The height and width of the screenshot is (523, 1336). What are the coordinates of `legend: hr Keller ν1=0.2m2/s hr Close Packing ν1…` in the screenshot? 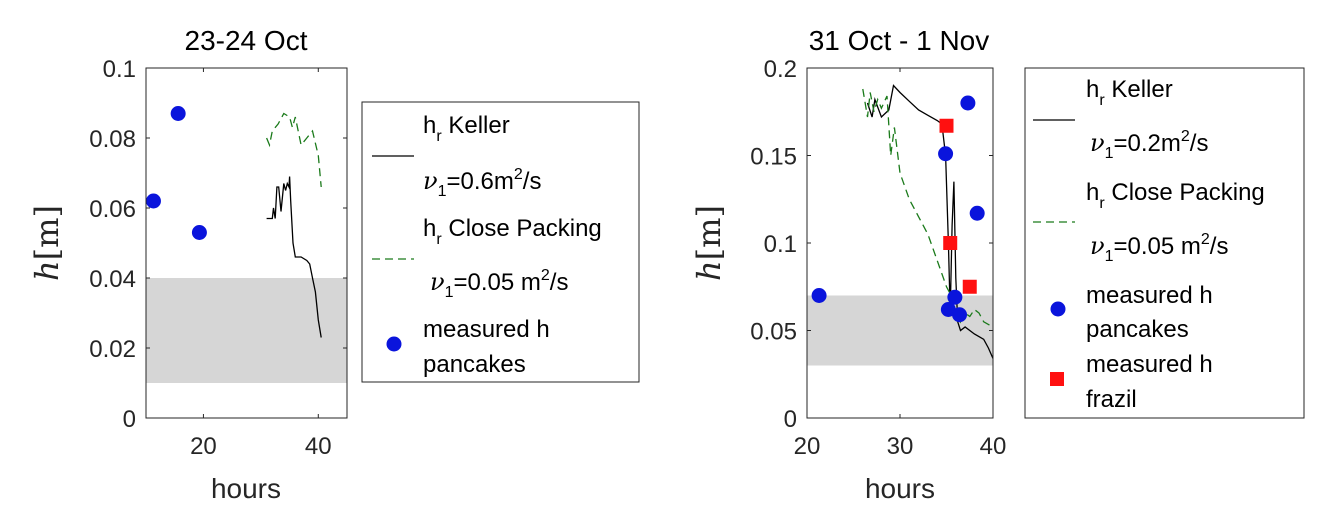 It's located at (1164, 243).